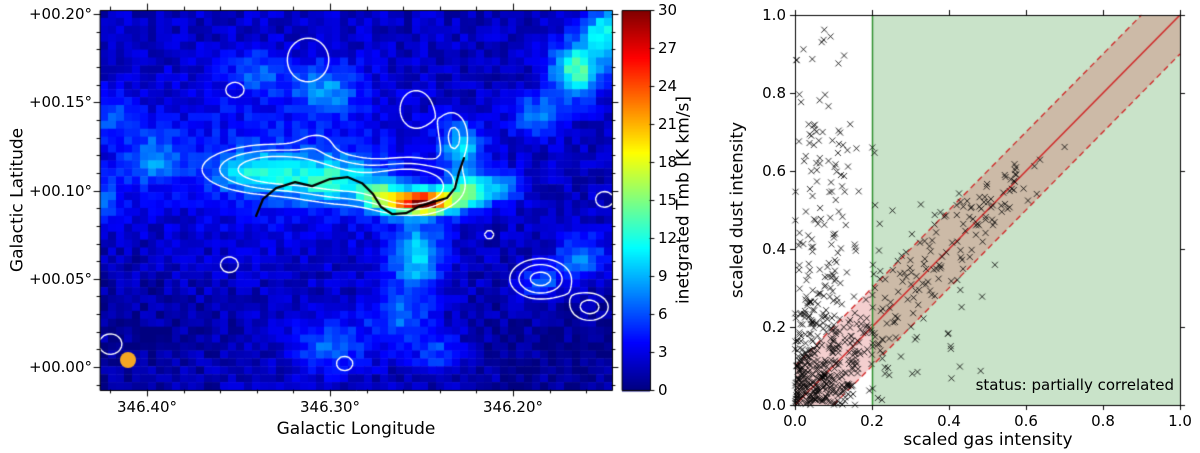 The width and height of the screenshot is (1200, 453). What do you see at coordinates (774, 249) in the screenshot?
I see `scatter-y-tick-label: 0.4` at bounding box center [774, 249].